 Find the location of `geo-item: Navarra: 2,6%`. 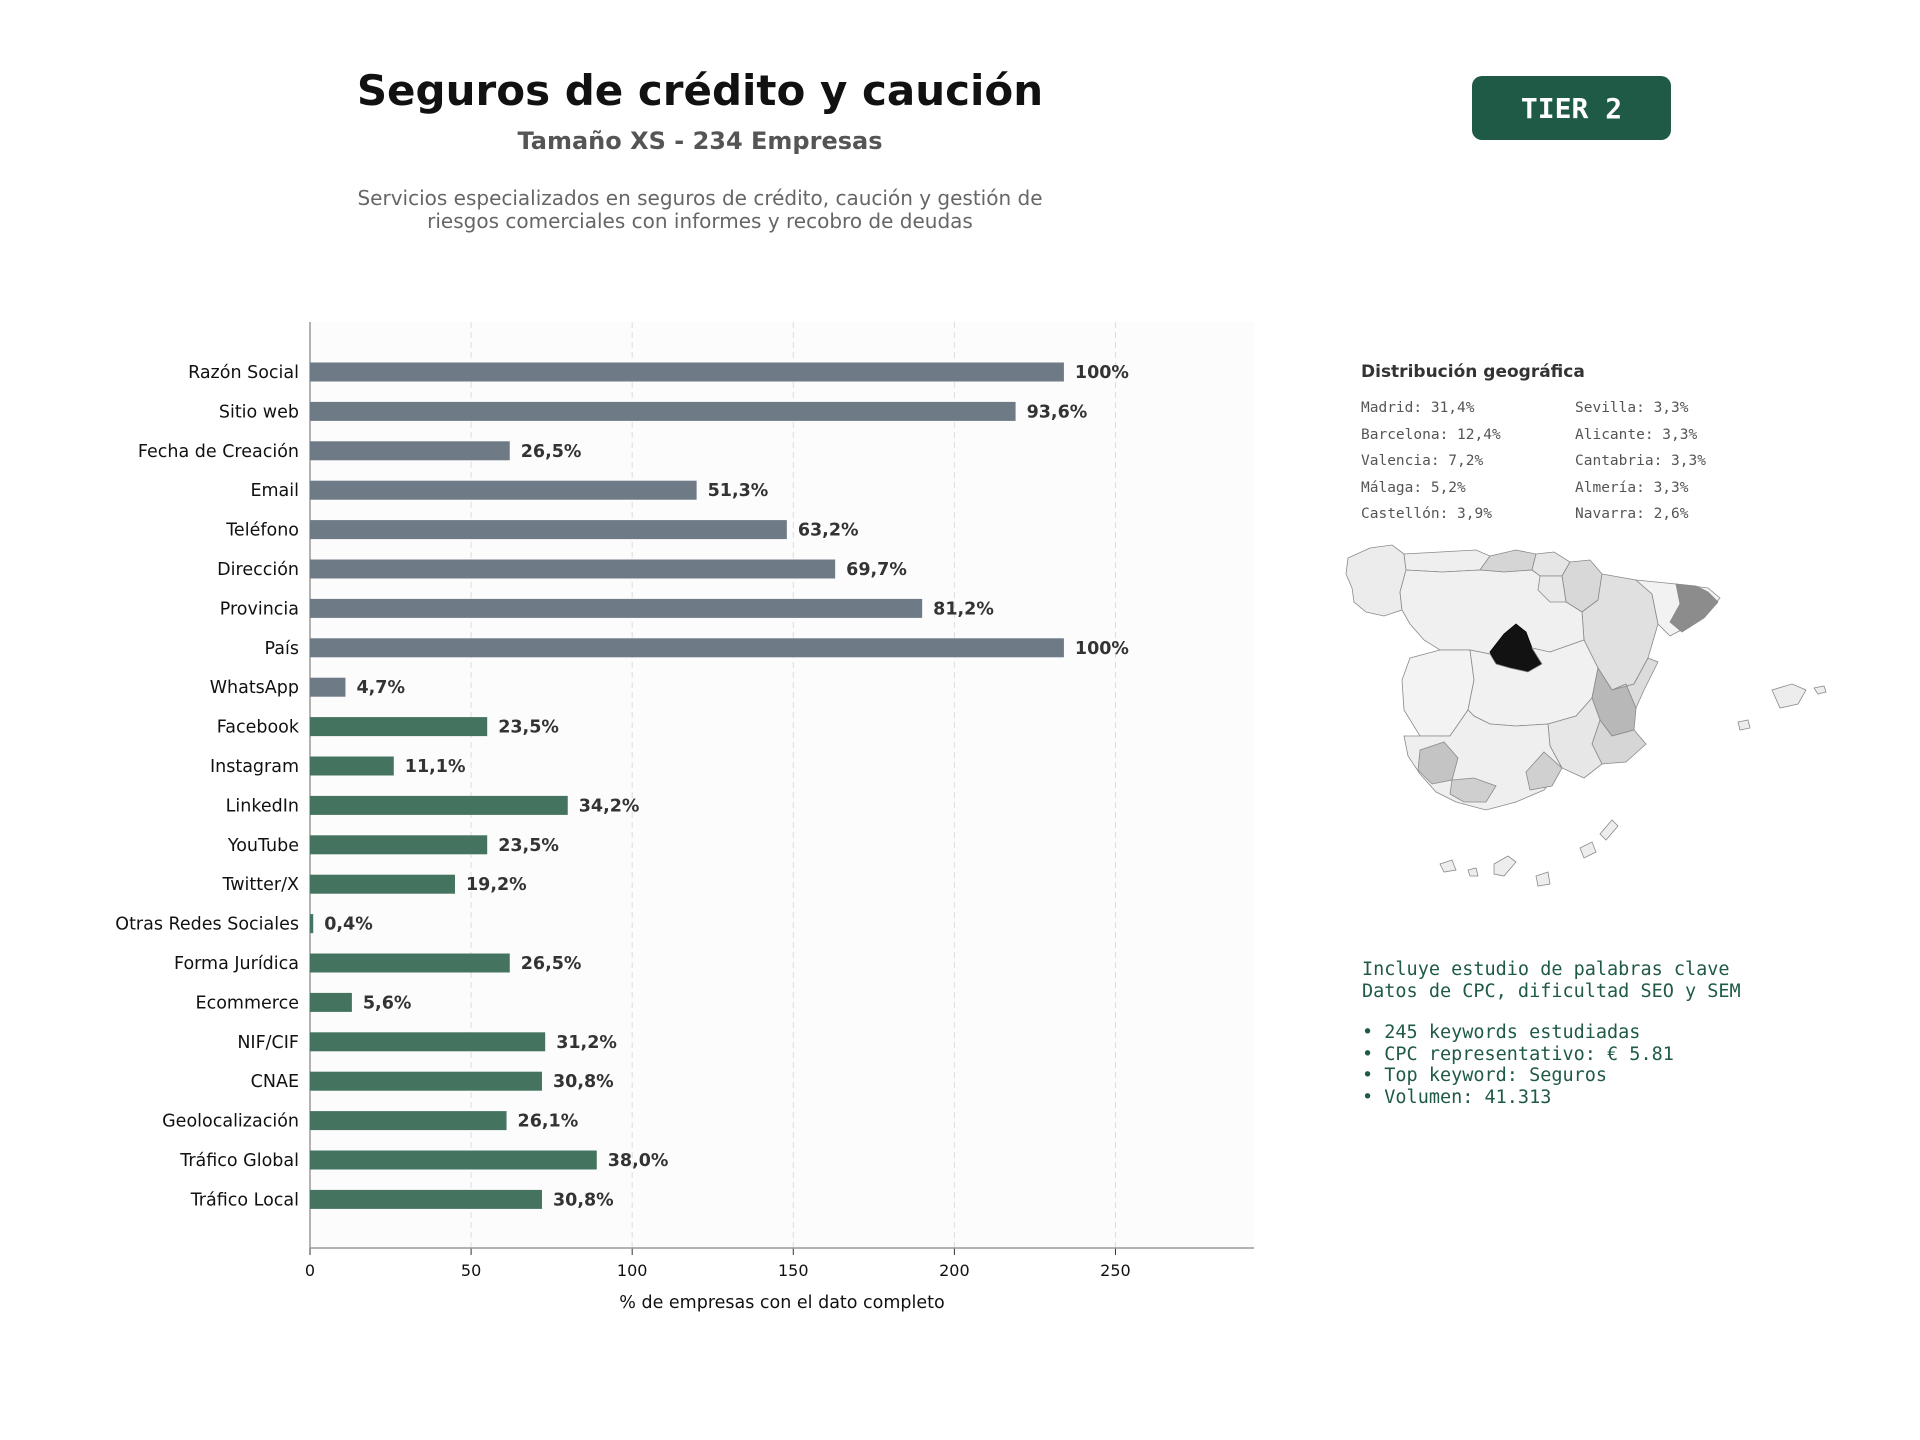

geo-item: Navarra: 2,6% is located at coordinates (1632, 514).